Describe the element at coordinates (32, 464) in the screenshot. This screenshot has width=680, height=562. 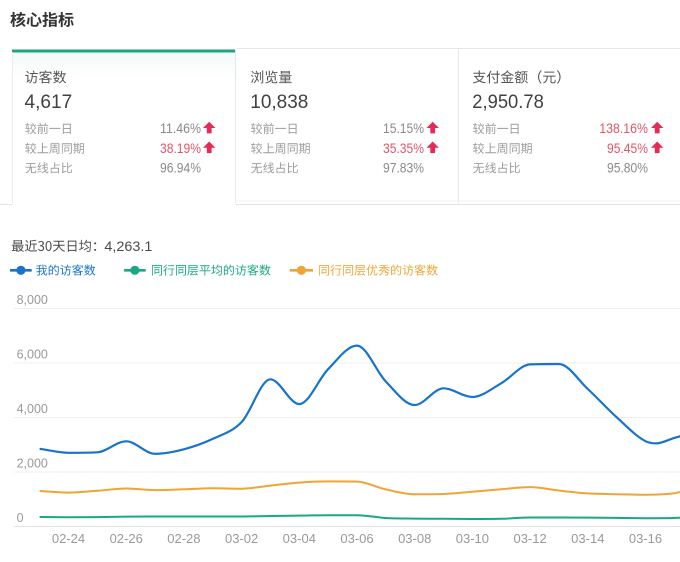
I see `svg-text: 2,000` at that location.